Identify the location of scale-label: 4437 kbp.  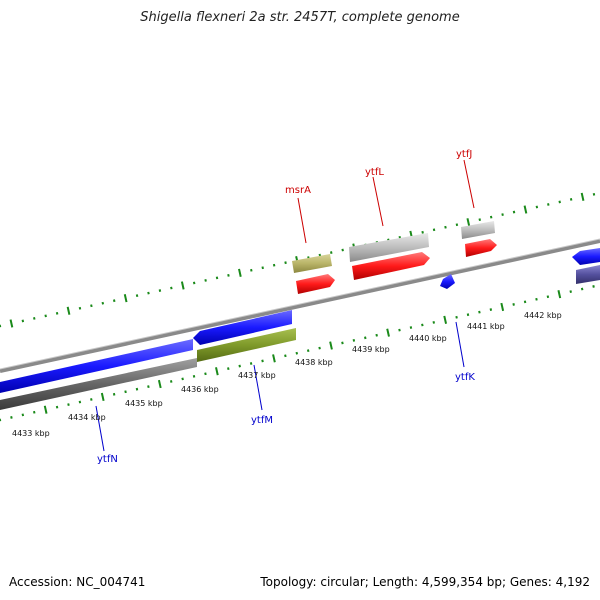
(257, 375).